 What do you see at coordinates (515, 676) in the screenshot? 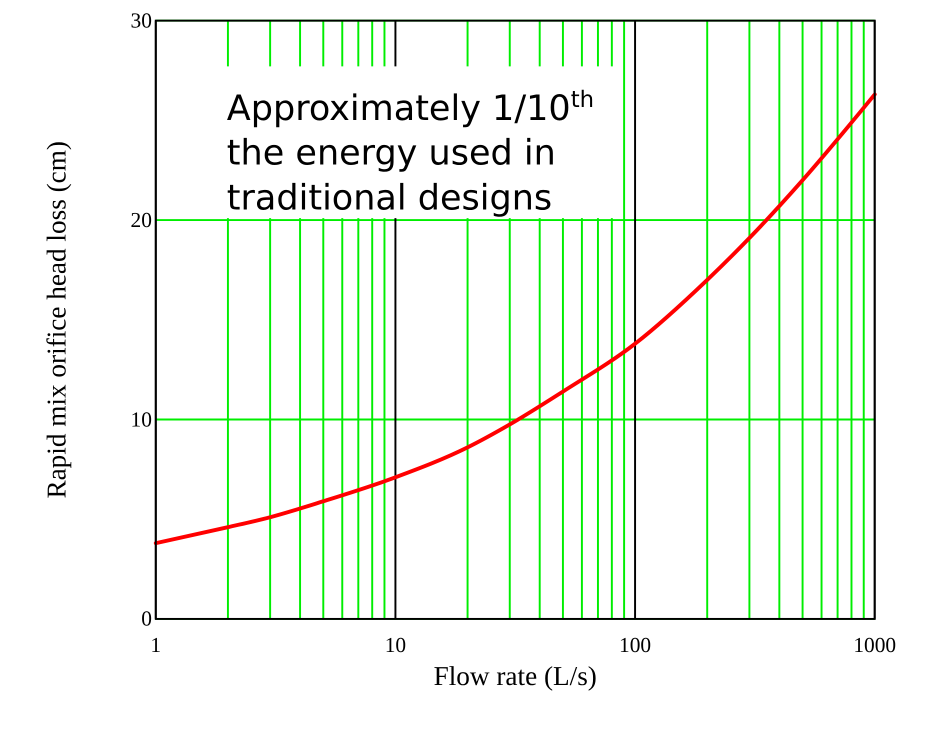
I see `x-axis-title: Flow rate (L/s)` at bounding box center [515, 676].